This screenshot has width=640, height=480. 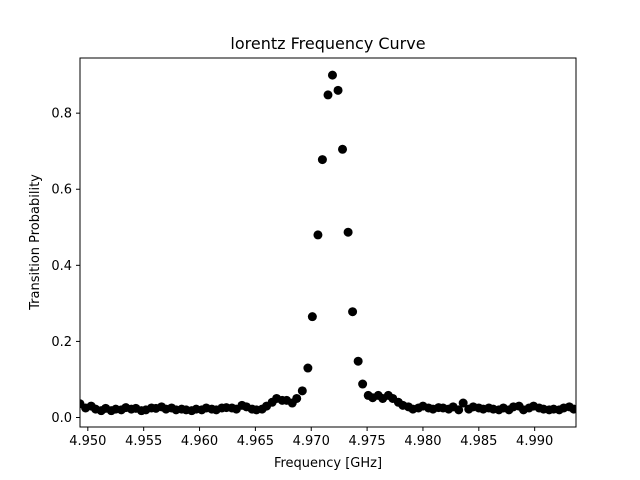 What do you see at coordinates (422, 441) in the screenshot?
I see `x-tick-label: 4.980` at bounding box center [422, 441].